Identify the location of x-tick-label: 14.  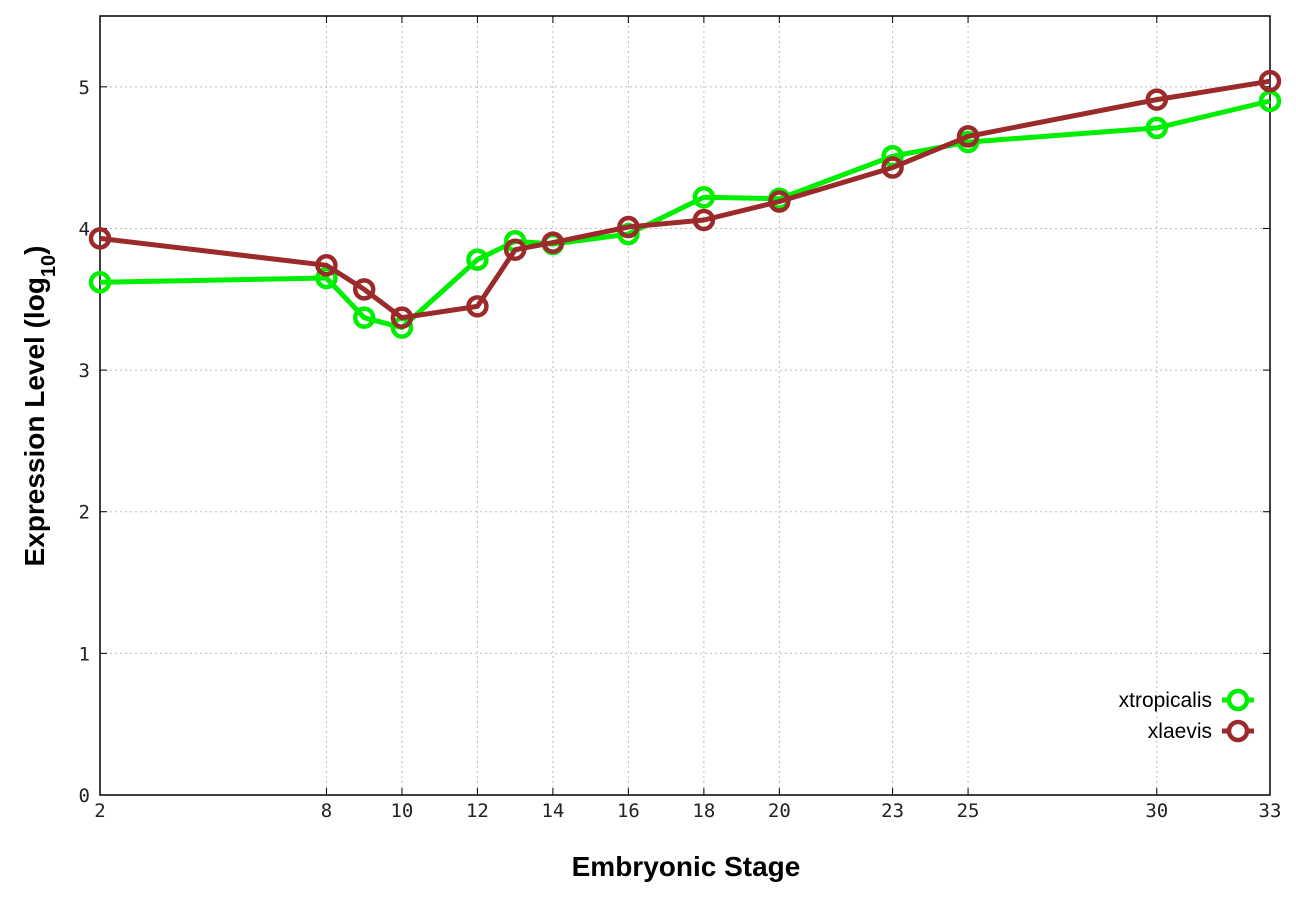
(552, 811).